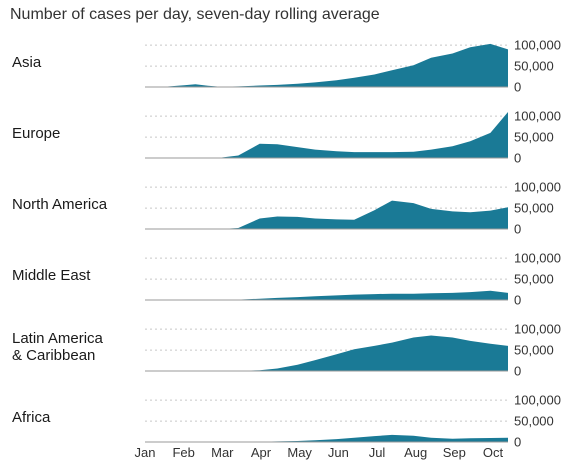 This screenshot has width=575, height=462. What do you see at coordinates (286, 421) in the screenshot?
I see `region-panel: 0 50,000 100,000 Africa` at bounding box center [286, 421].